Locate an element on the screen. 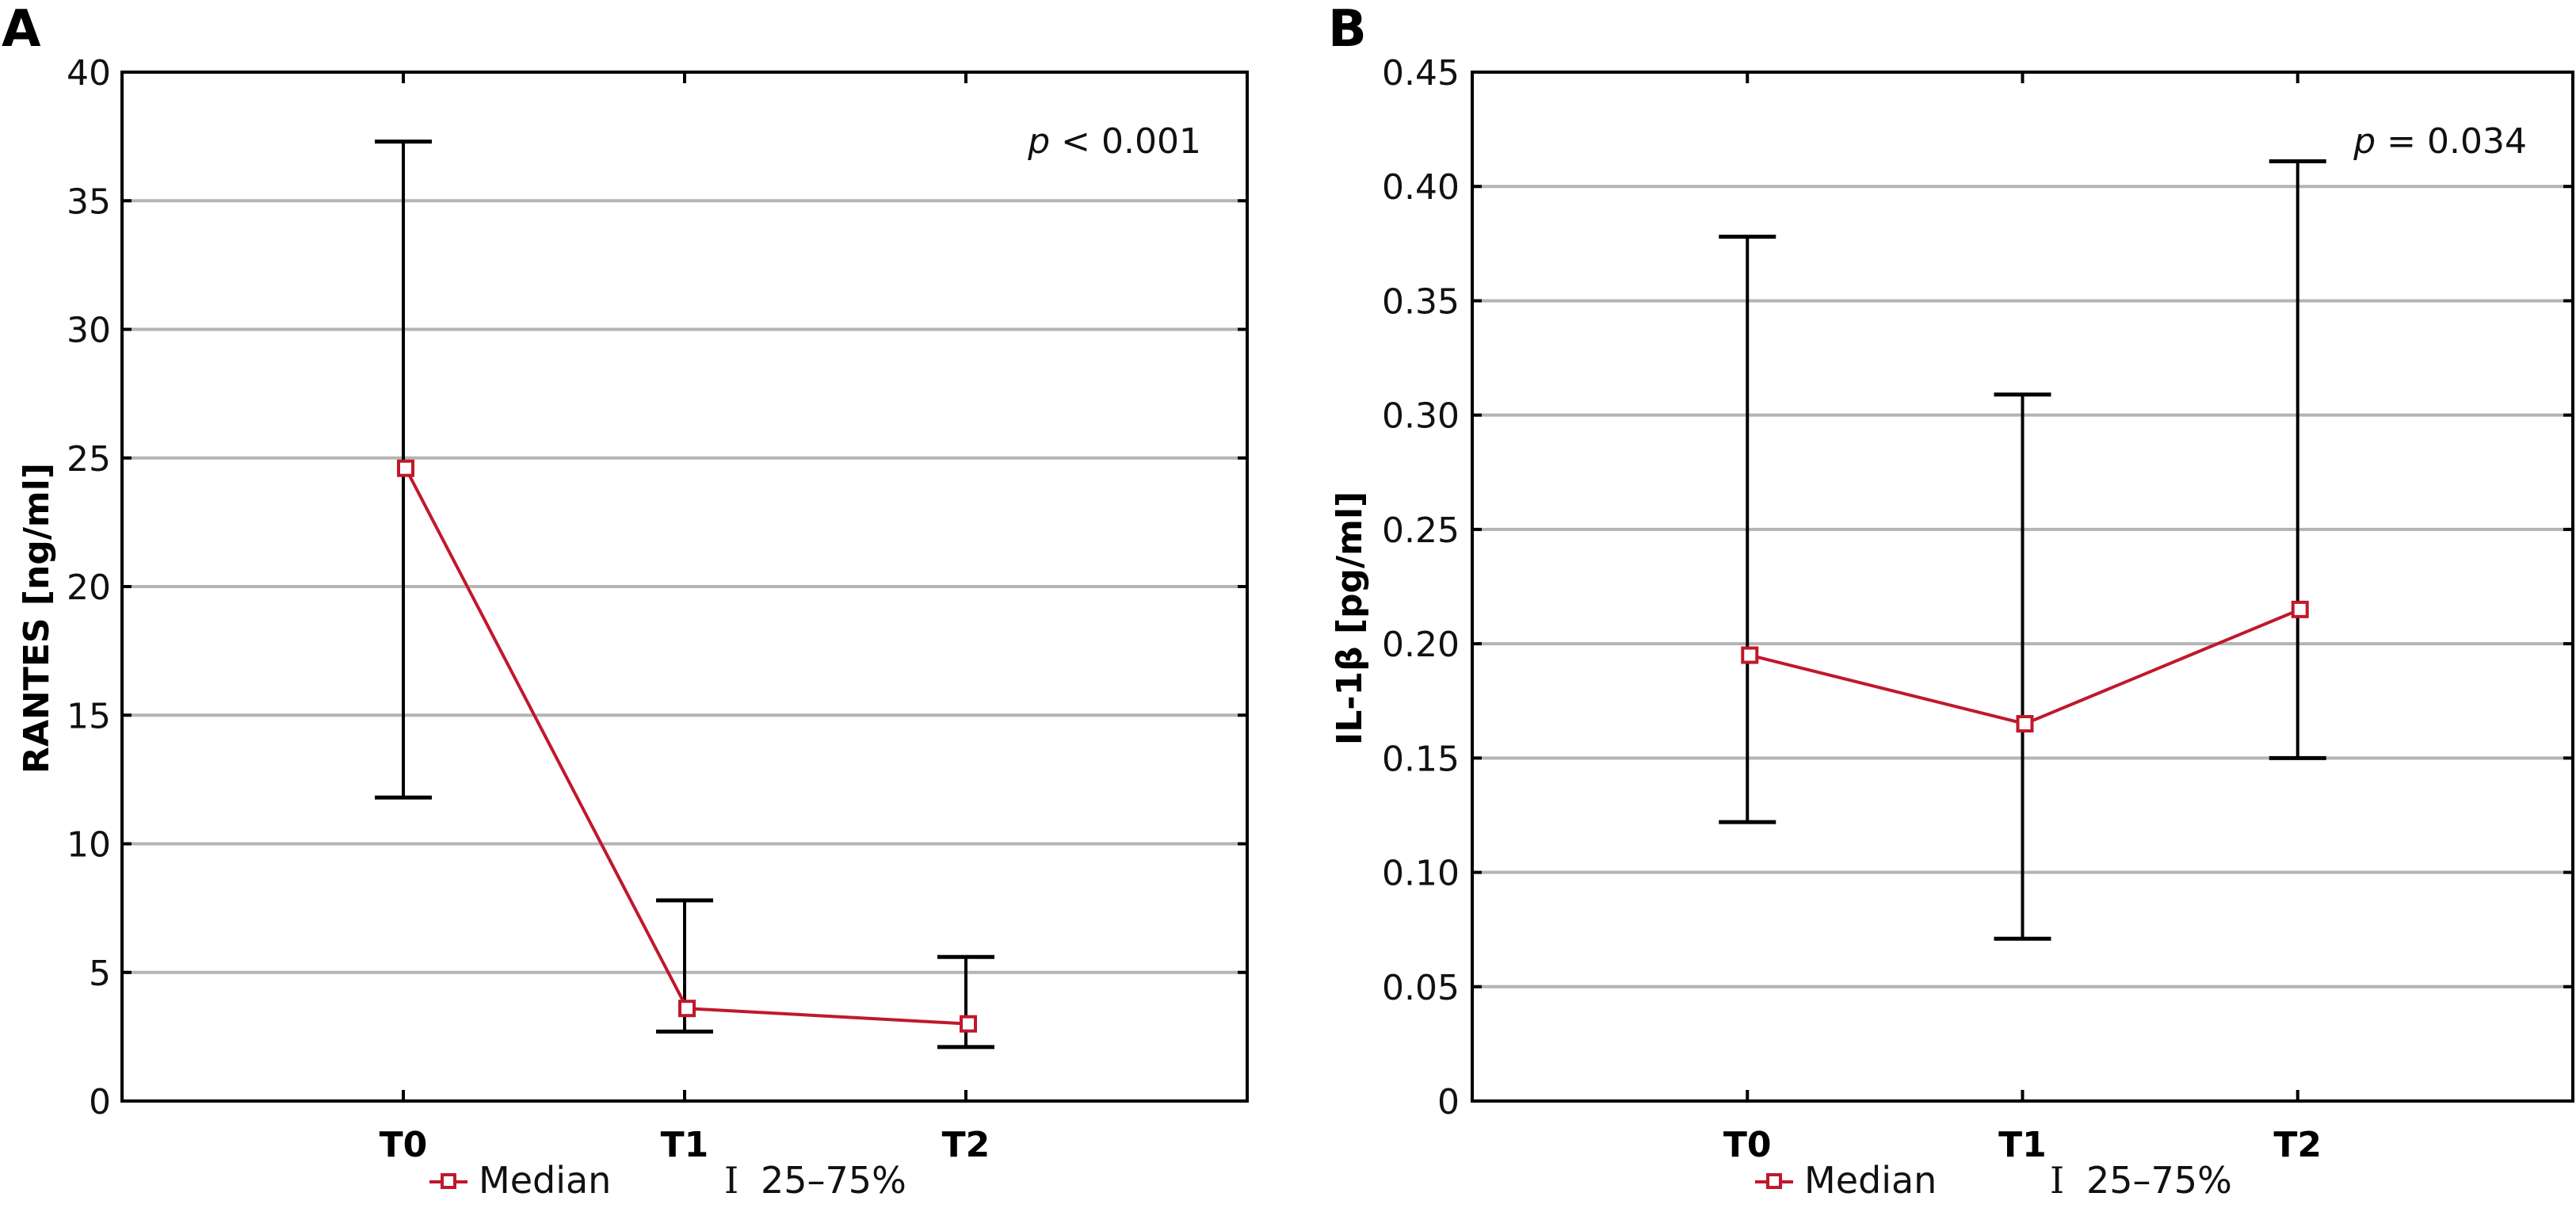  y-tick-label: 0.20 is located at coordinates (1421, 645).